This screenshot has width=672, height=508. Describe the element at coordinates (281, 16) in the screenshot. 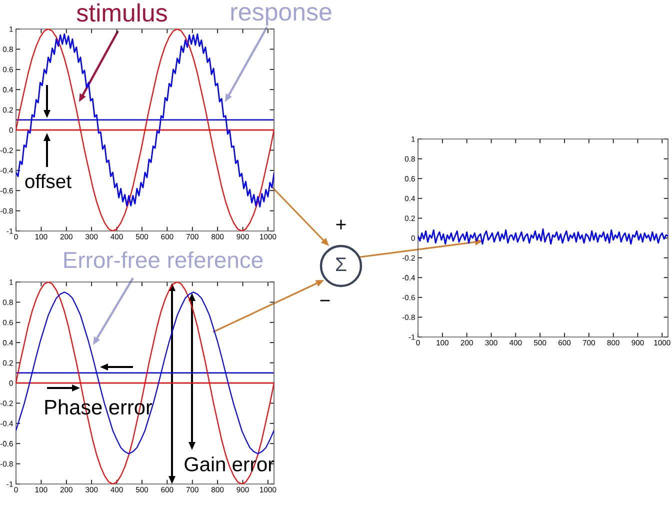

I see `series-label: response` at that location.